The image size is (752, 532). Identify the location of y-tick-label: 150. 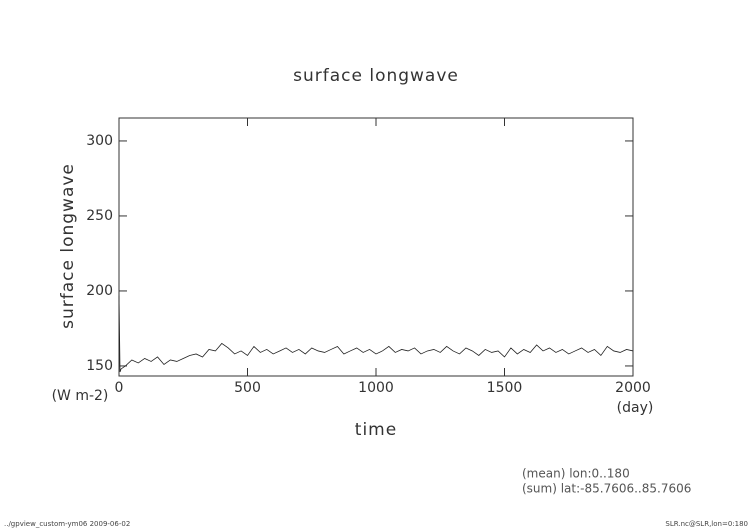
(99, 366).